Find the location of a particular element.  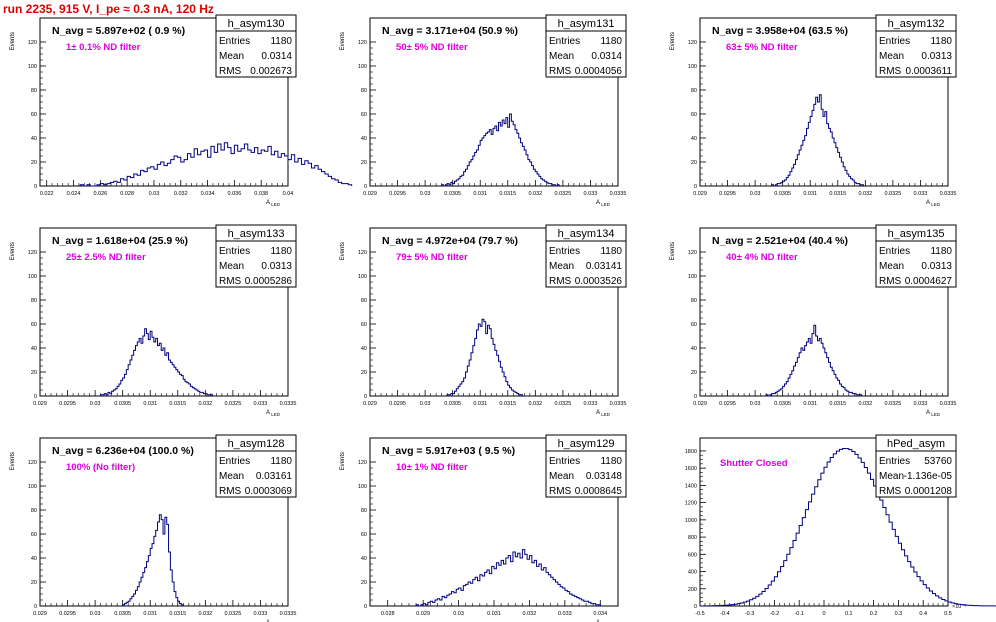

x-tick-label: 0.04 is located at coordinates (288, 194).